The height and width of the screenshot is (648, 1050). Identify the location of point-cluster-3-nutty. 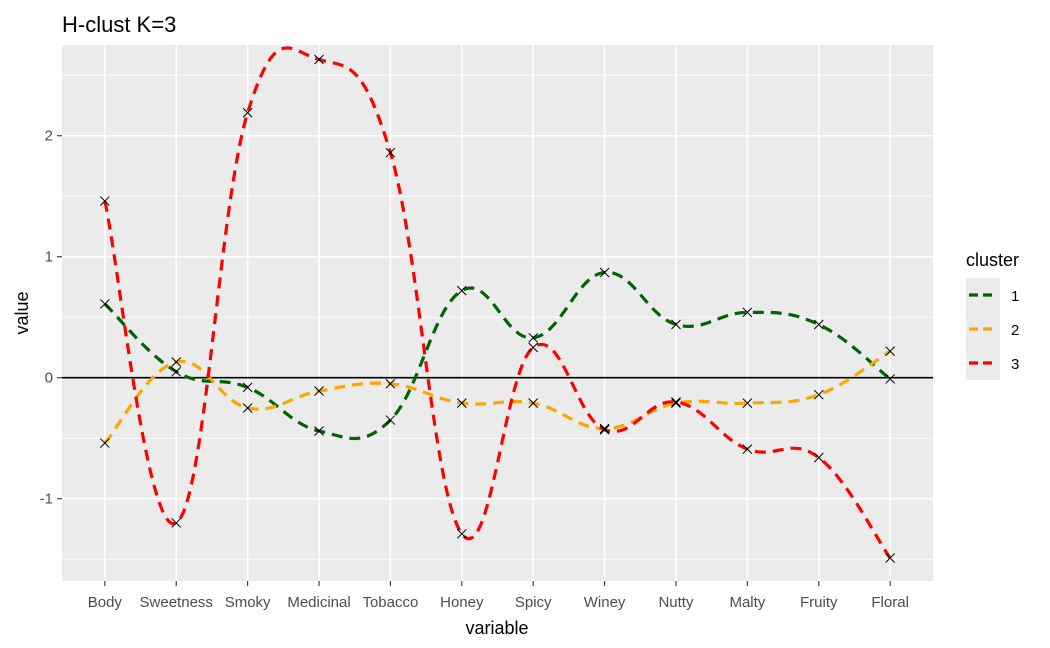
(676, 402).